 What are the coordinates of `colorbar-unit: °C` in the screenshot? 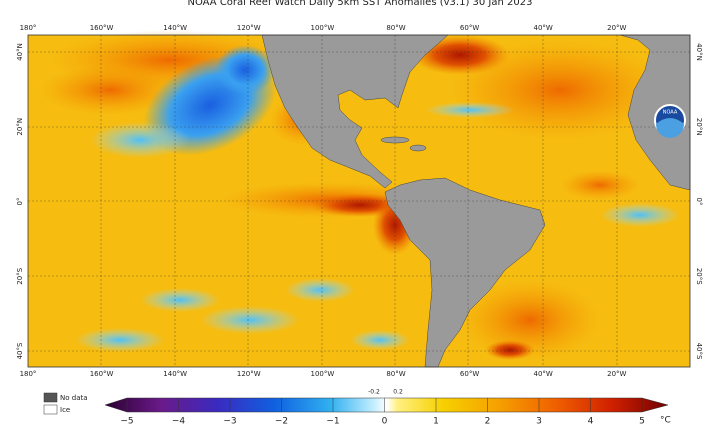 It's located at (665, 421).